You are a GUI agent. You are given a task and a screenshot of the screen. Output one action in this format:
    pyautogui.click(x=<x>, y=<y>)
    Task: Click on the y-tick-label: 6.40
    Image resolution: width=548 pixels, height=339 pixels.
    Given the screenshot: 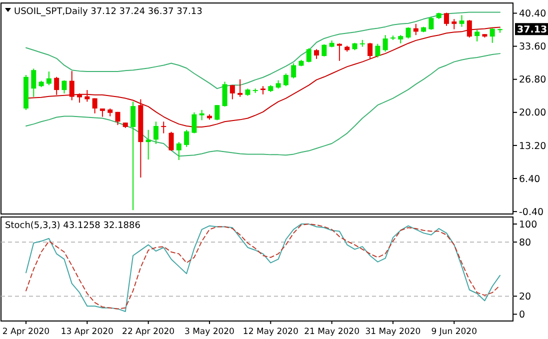 What is the action you would take?
    pyautogui.click(x=529, y=179)
    